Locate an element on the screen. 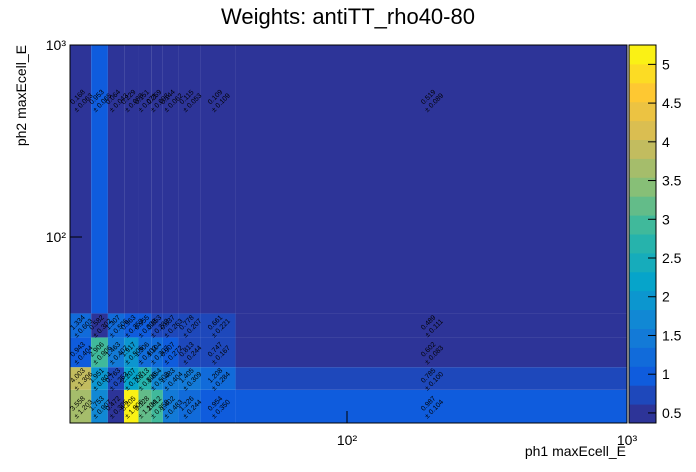  z-tick-label: 1.5 is located at coordinates (672, 335).